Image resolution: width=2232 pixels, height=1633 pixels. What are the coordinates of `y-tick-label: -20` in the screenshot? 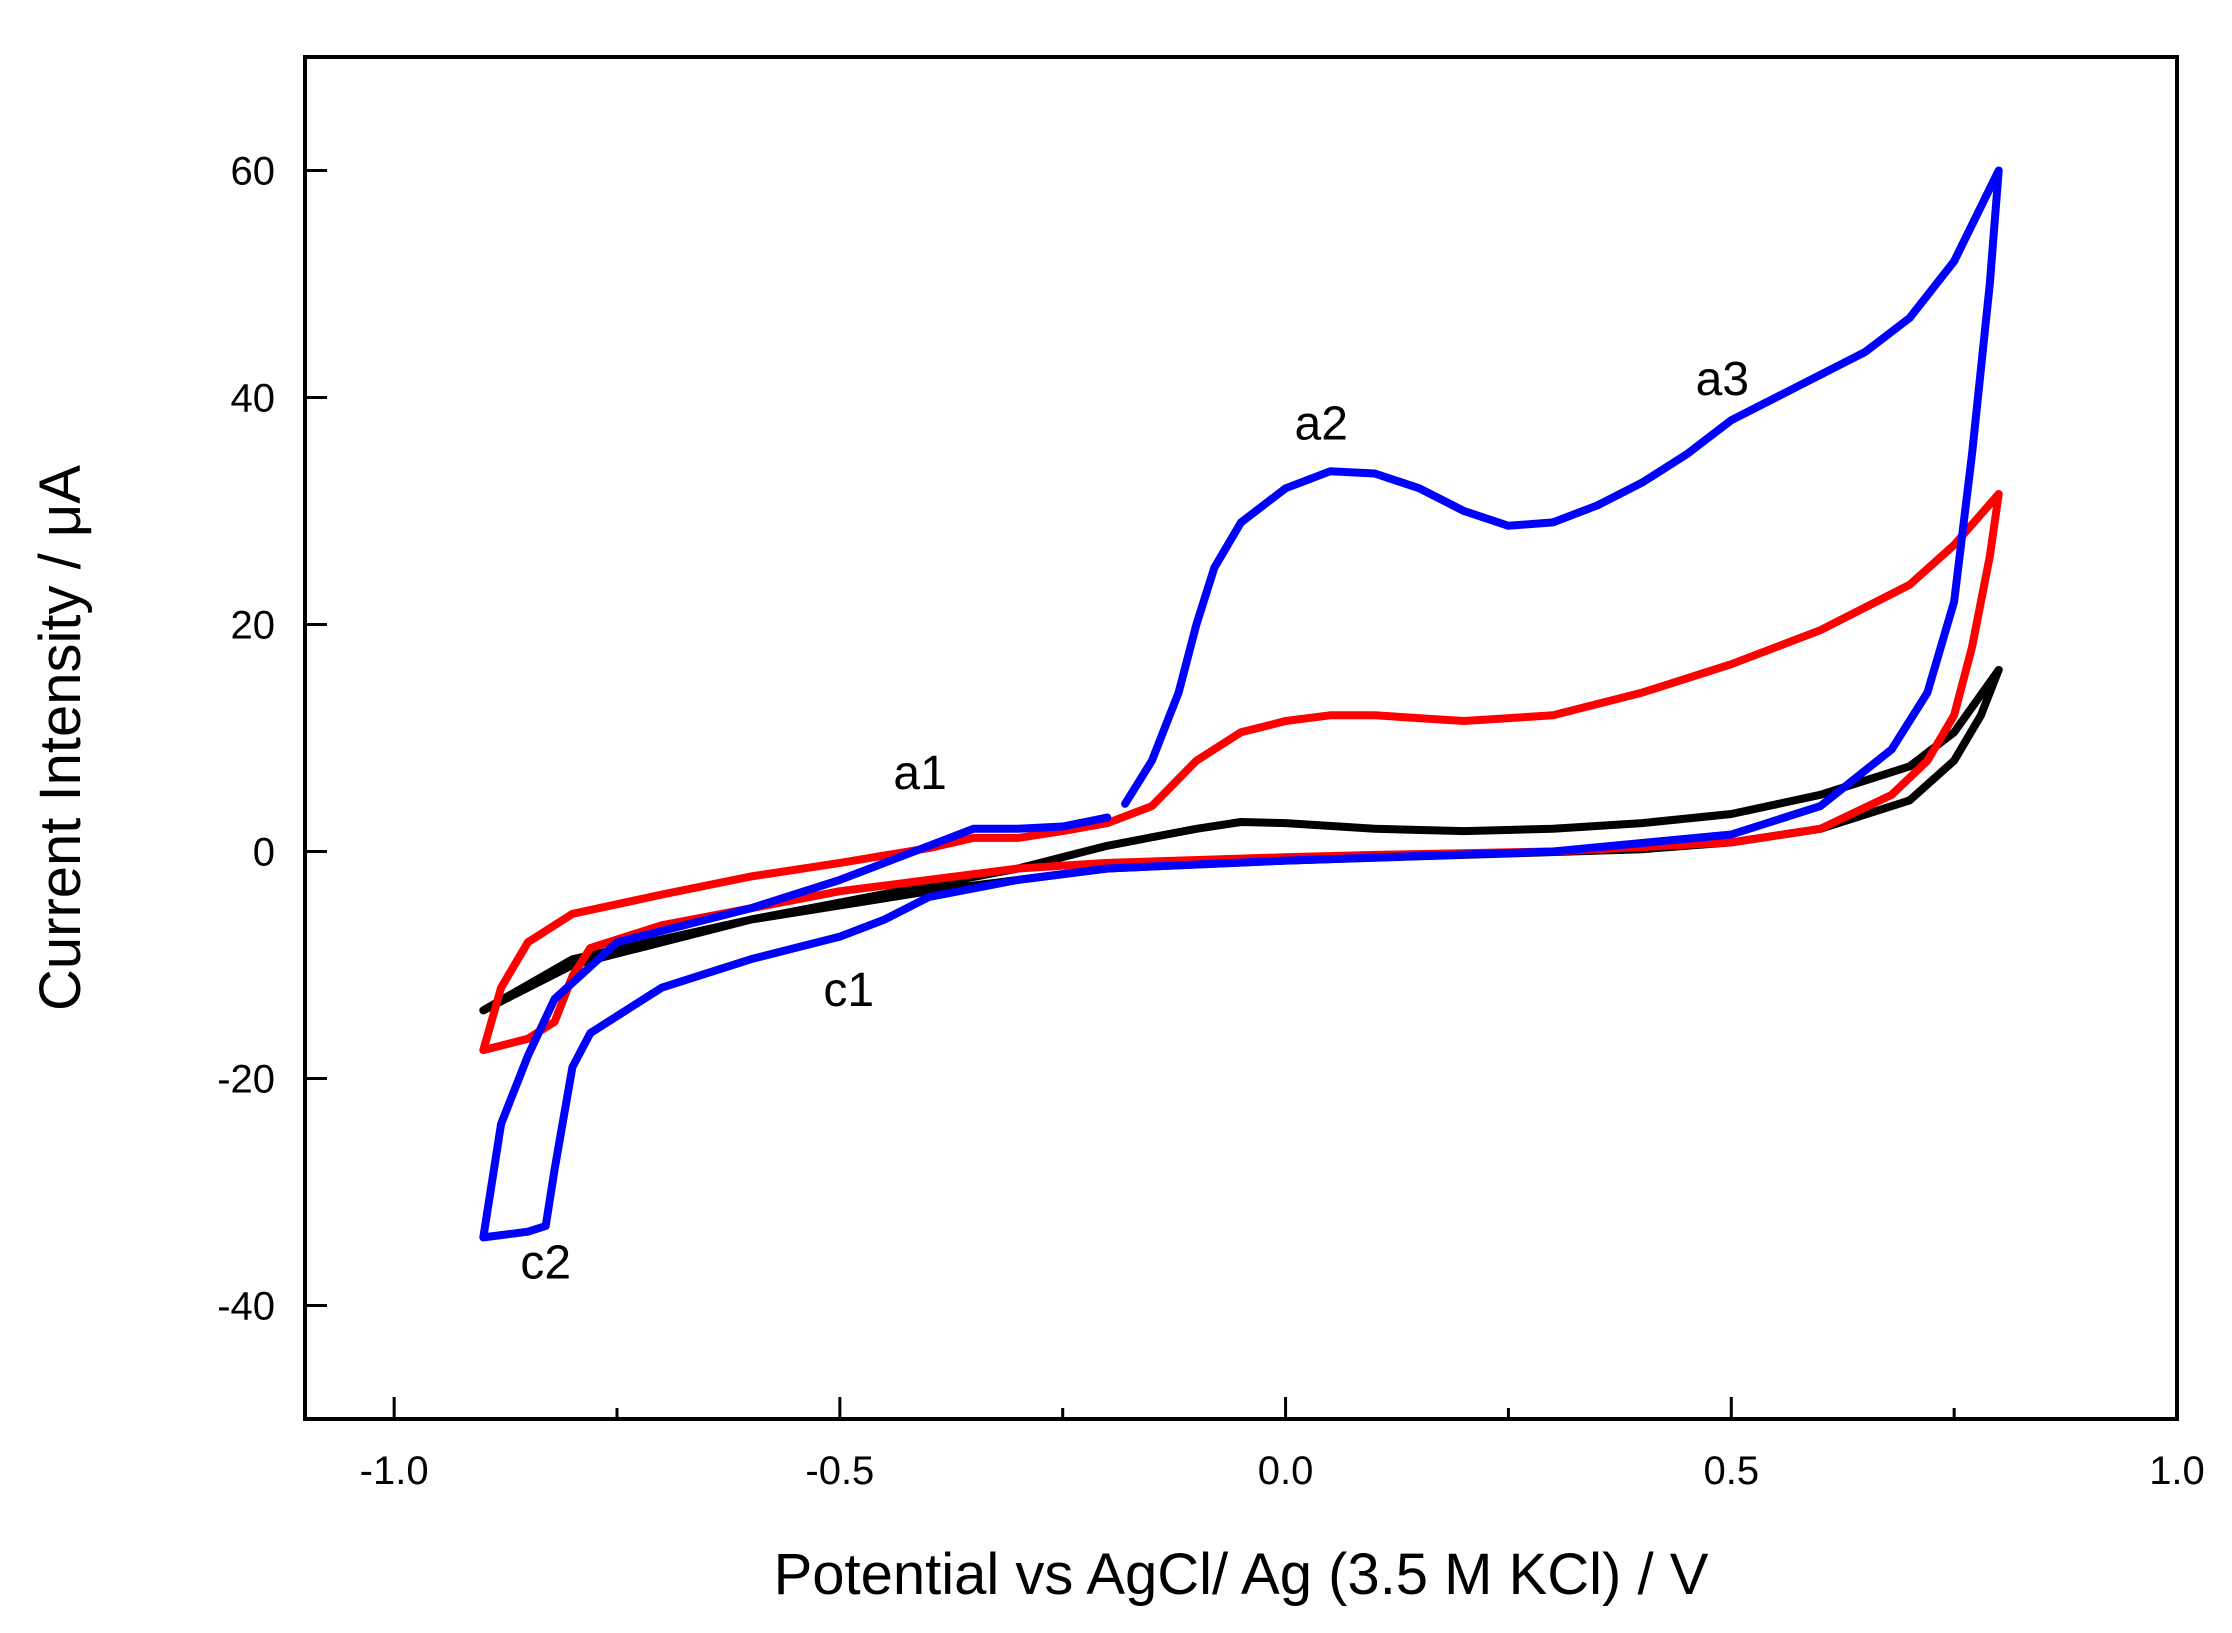 It's located at (246, 1080).